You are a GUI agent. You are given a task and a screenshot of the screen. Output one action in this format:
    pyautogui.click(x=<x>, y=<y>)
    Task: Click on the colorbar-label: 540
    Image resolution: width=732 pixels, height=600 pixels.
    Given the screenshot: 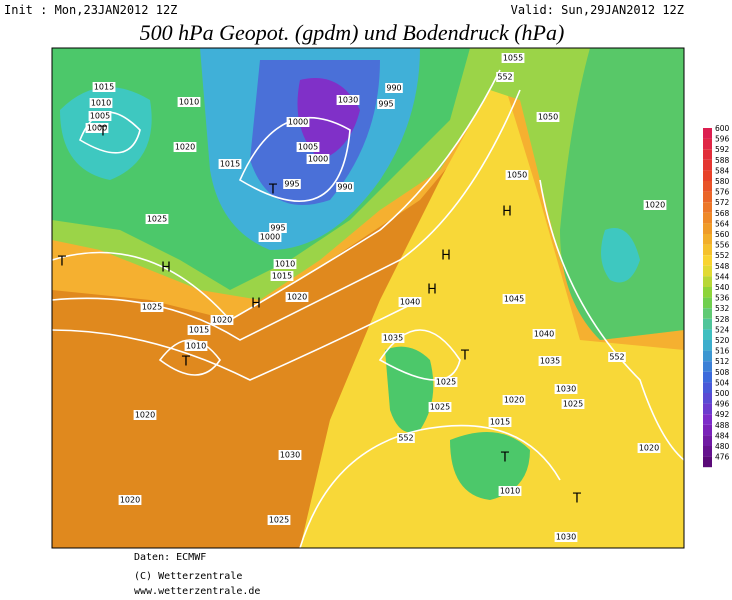 What is the action you would take?
    pyautogui.click(x=722, y=287)
    